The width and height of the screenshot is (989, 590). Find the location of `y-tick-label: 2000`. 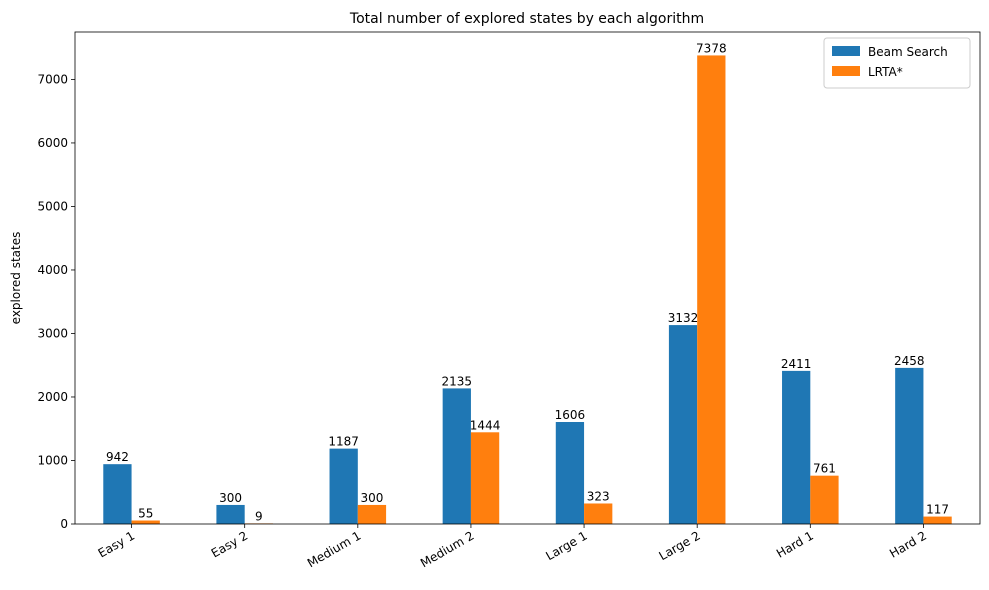

y-tick-label: 2000 is located at coordinates (52, 397).